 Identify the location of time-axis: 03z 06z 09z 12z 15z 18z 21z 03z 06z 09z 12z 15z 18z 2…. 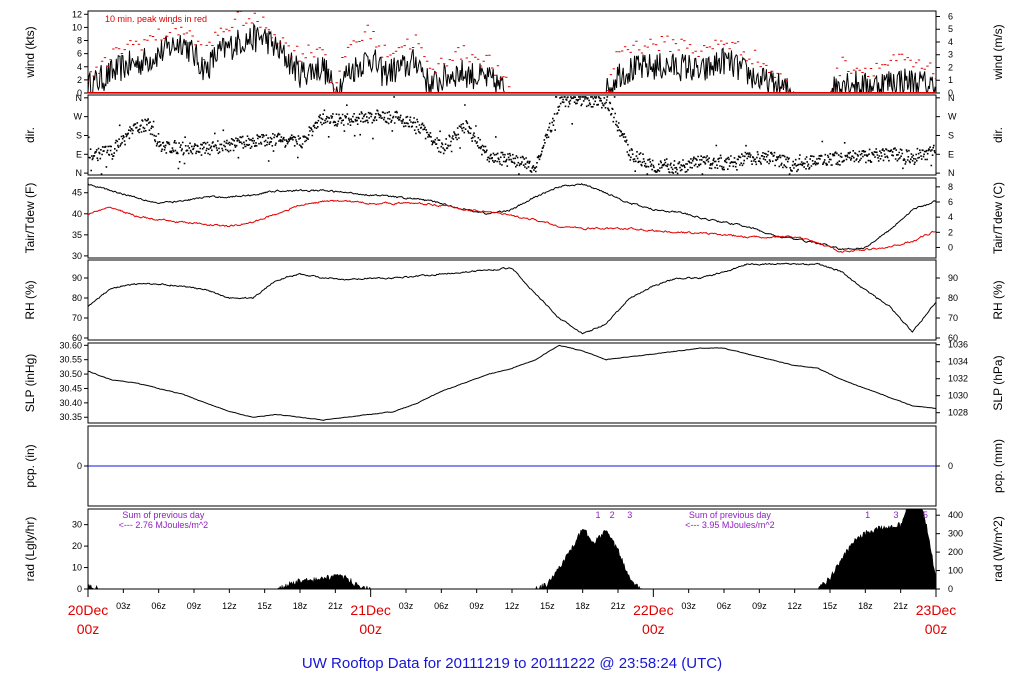
(512, 613).